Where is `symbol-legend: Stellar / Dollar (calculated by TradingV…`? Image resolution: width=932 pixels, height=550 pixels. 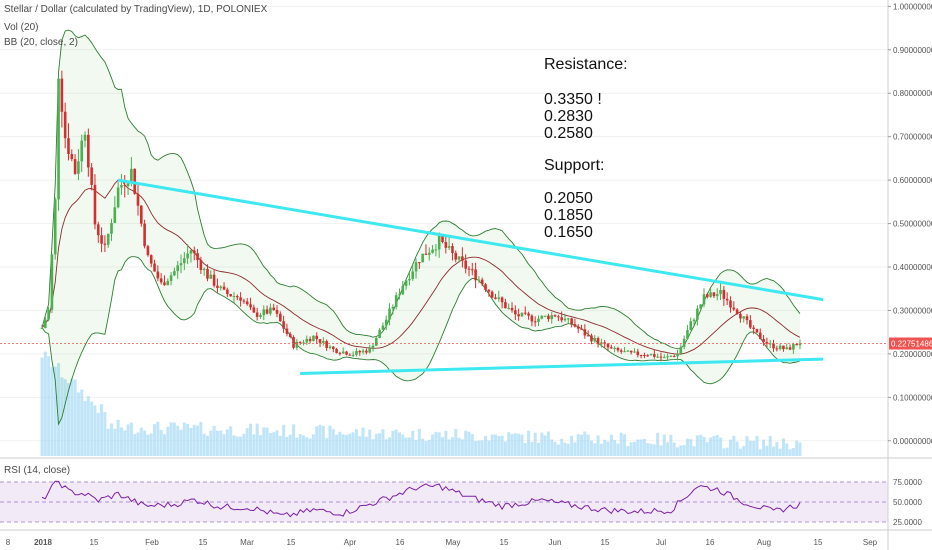
symbol-legend: Stellar / Dollar (calculated by TradingV… is located at coordinates (136, 9).